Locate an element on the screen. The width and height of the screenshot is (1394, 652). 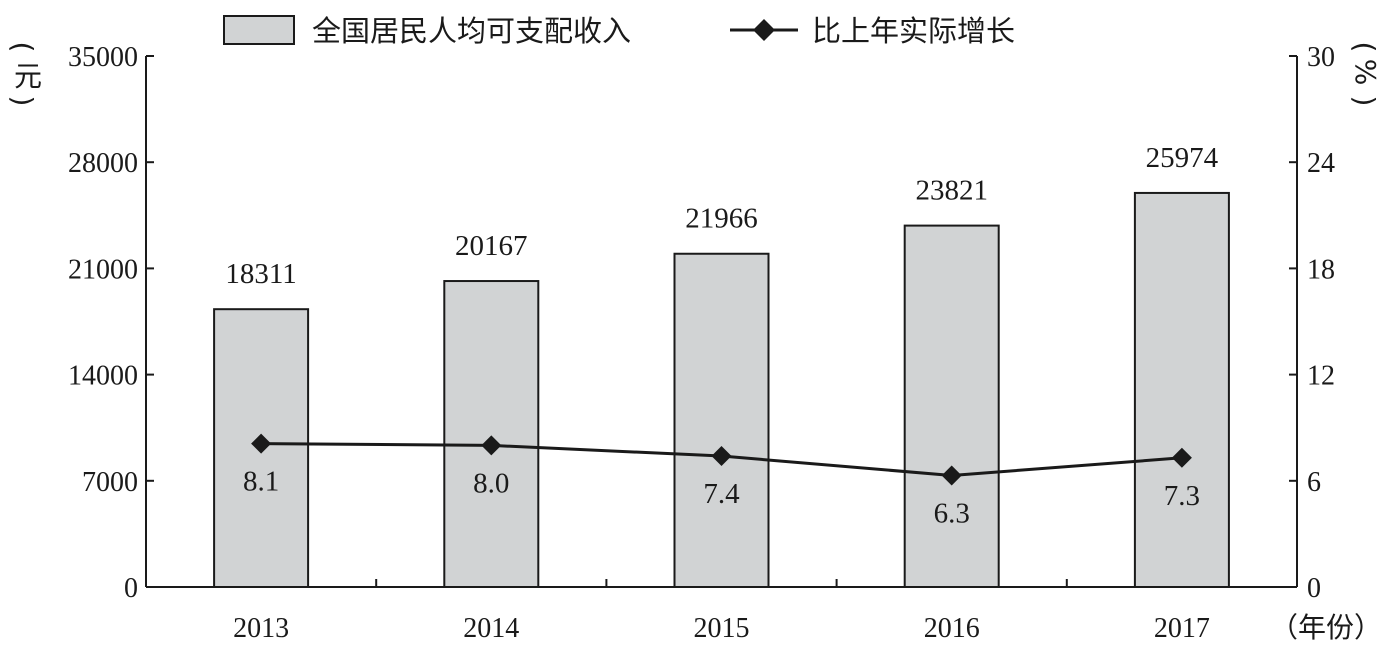
right-axis-unit: ( % ) is located at coordinates (1365, 74).